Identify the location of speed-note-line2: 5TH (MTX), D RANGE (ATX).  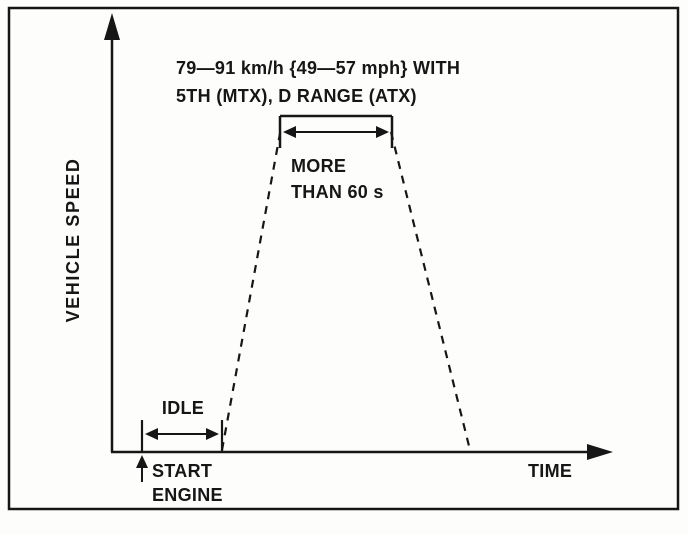
(296, 96).